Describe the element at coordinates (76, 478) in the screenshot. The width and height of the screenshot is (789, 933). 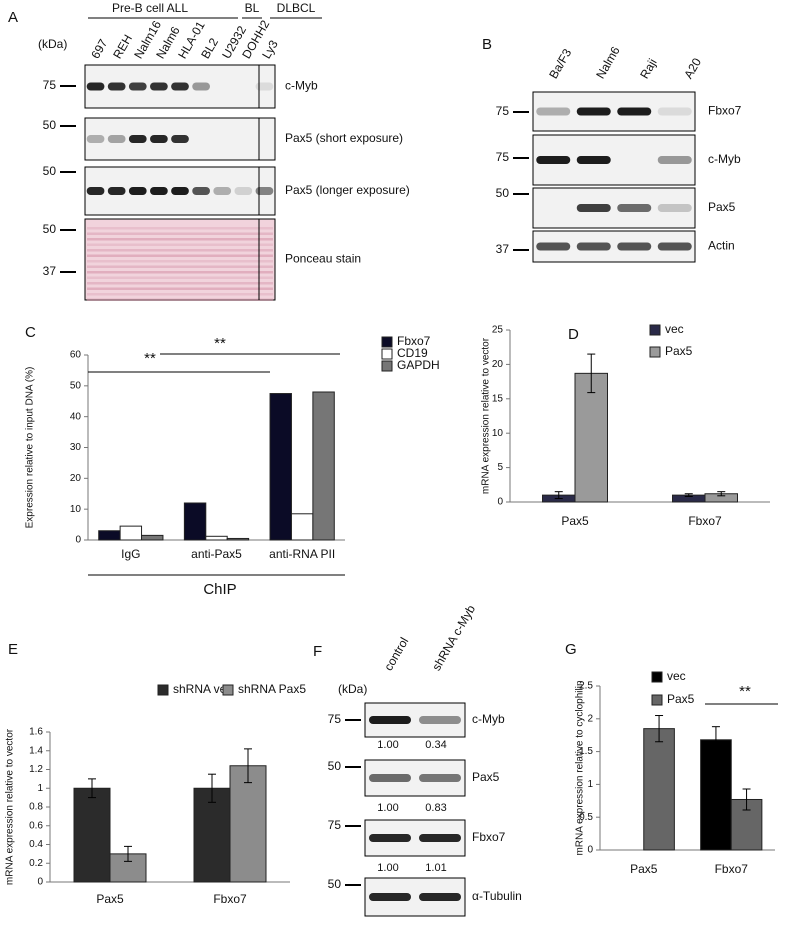
I see `y-tick-label: 20` at that location.